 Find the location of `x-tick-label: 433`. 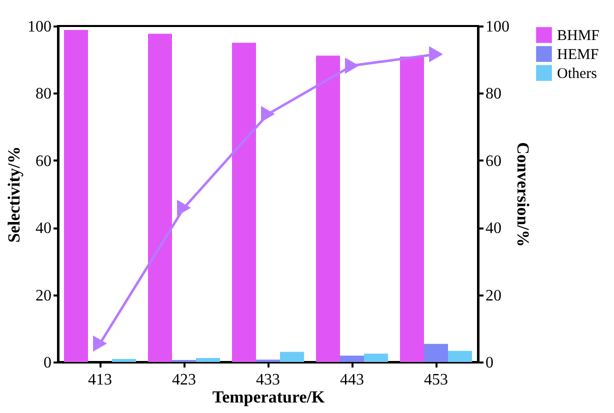

x-tick-label: 433 is located at coordinates (268, 380).